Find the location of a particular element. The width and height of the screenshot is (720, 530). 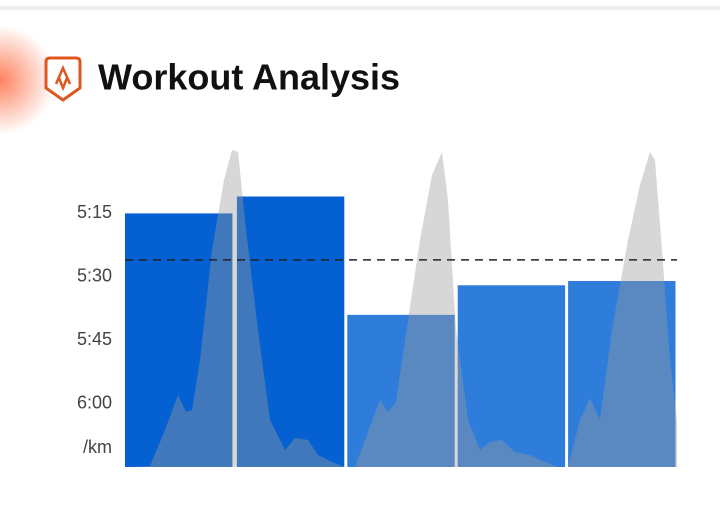

y-tick-label: 5:45 is located at coordinates (94, 339).